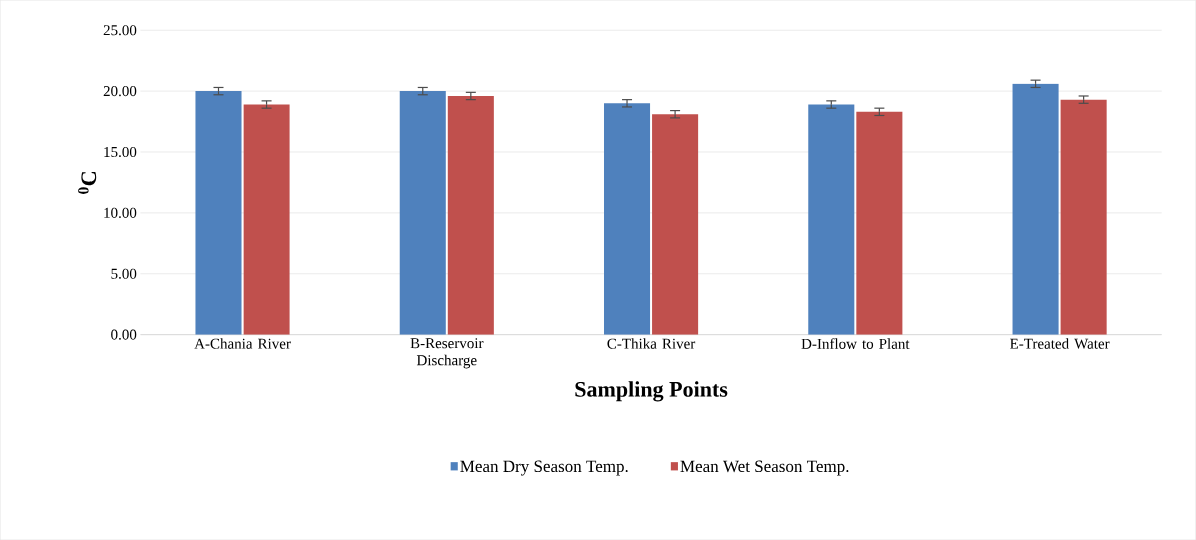 This screenshot has height=540, width=1196. Describe the element at coordinates (447, 353) in the screenshot. I see `x-tick-label: B-Reservoir Discharge` at that location.